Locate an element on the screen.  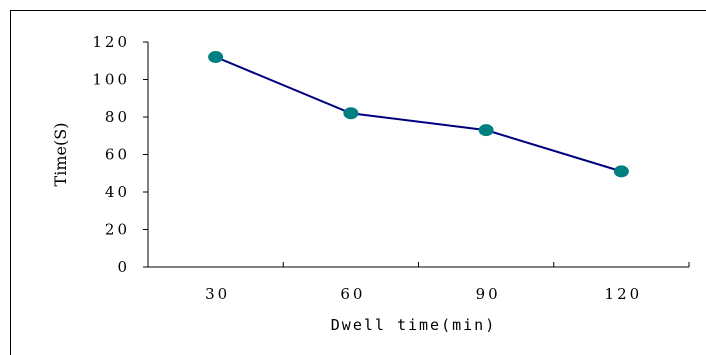
x-tick-label: 120 is located at coordinates (624, 294).